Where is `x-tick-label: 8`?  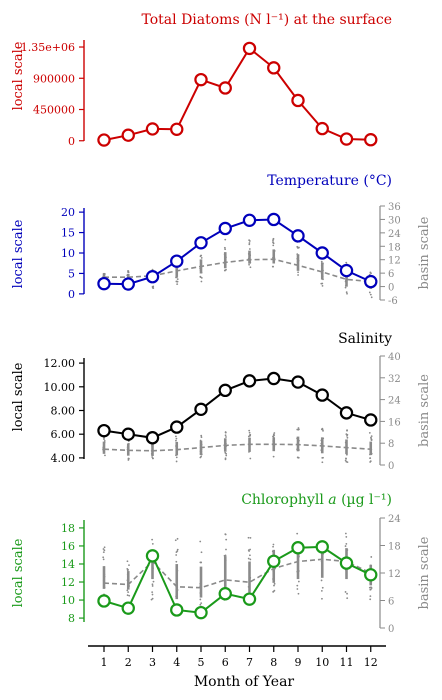 x-tick-label: 8 is located at coordinates (273, 662).